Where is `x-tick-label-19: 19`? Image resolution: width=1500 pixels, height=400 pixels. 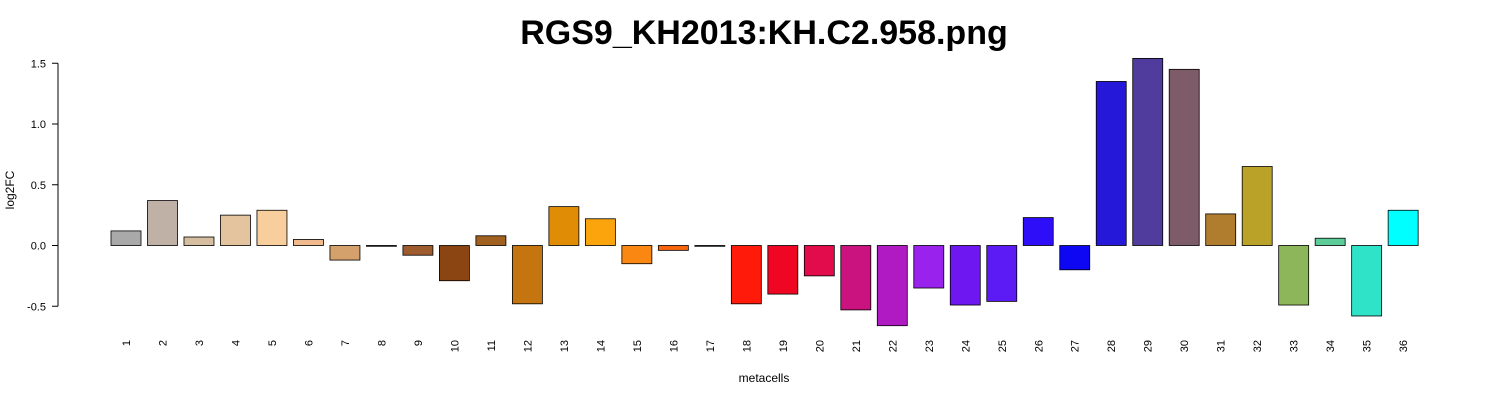 x-tick-label-19: 19 is located at coordinates (784, 346).